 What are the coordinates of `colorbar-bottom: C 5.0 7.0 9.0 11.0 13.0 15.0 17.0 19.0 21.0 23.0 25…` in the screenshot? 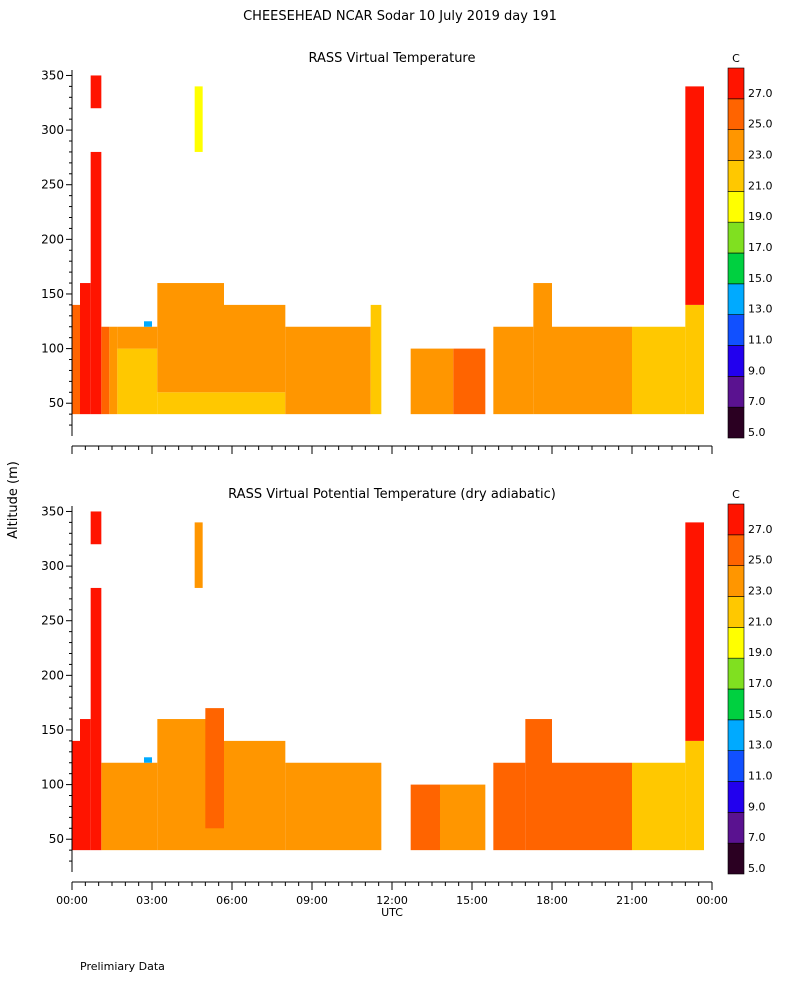 It's located at (750, 681).